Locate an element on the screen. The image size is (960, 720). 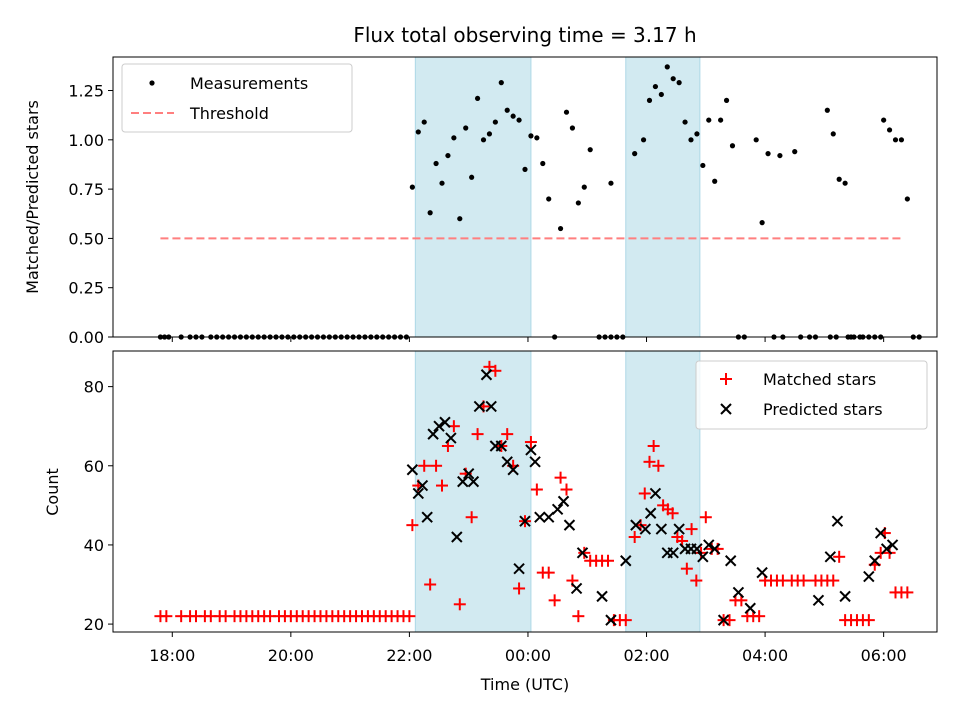
bottom-y-tick-label: 80 is located at coordinates (94, 387).